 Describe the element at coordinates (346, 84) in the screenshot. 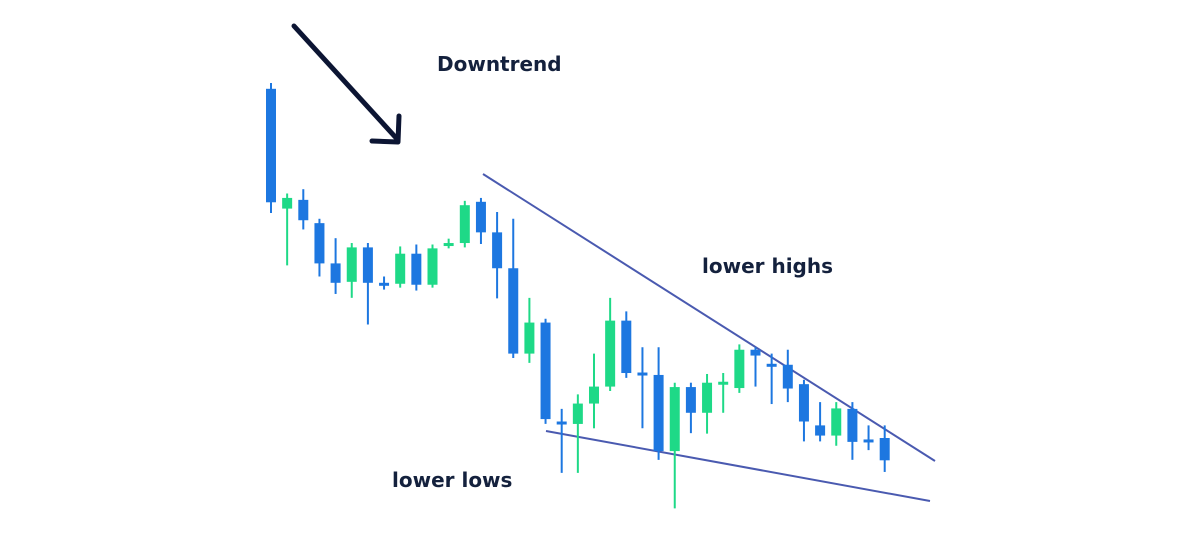

I see `downtrend-arrow-icon` at that location.